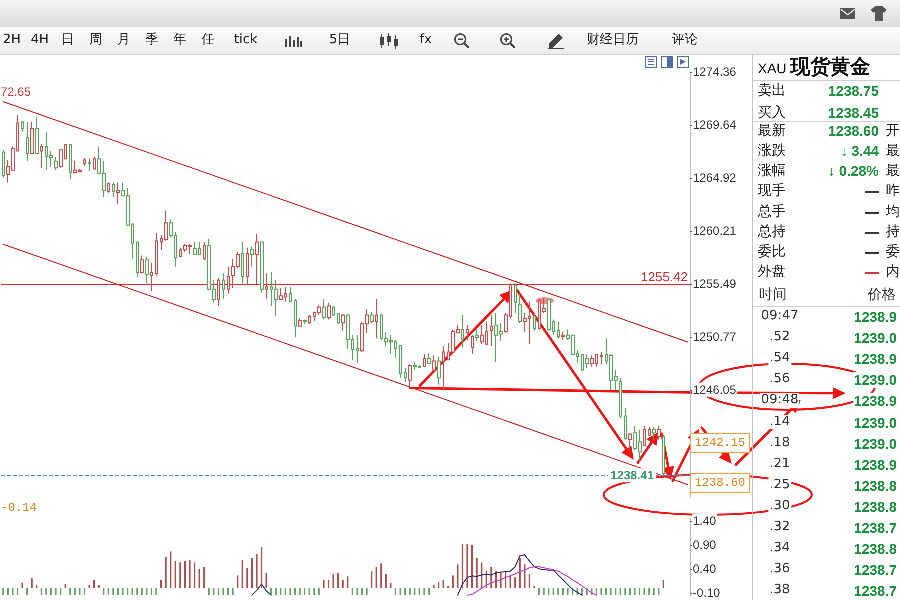  Describe the element at coordinates (19, 508) in the screenshot. I see `text: -0.14` at that location.